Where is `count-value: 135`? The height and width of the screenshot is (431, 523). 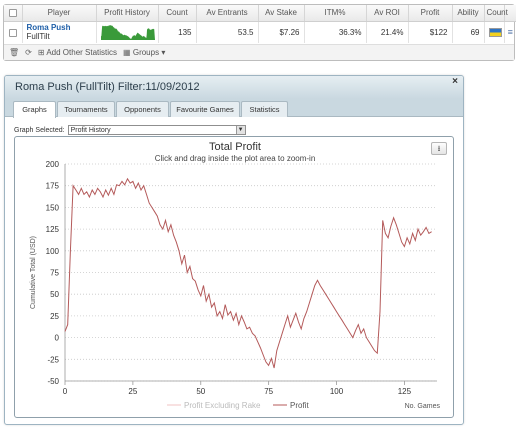
count-value: 135 is located at coordinates (177, 32).